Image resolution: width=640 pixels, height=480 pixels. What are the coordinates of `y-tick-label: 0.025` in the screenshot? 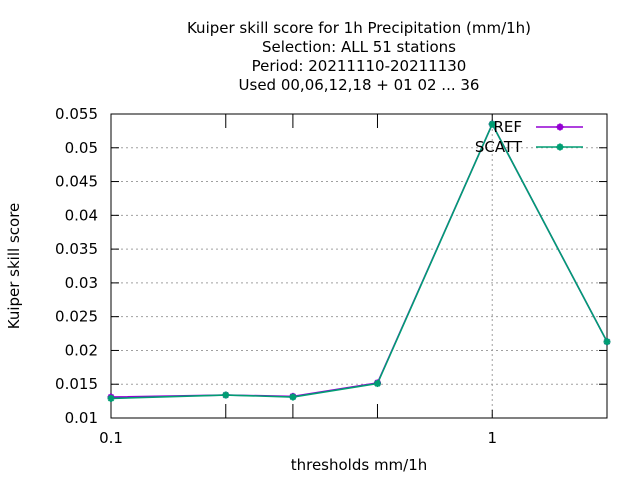 It's located at (76, 317).